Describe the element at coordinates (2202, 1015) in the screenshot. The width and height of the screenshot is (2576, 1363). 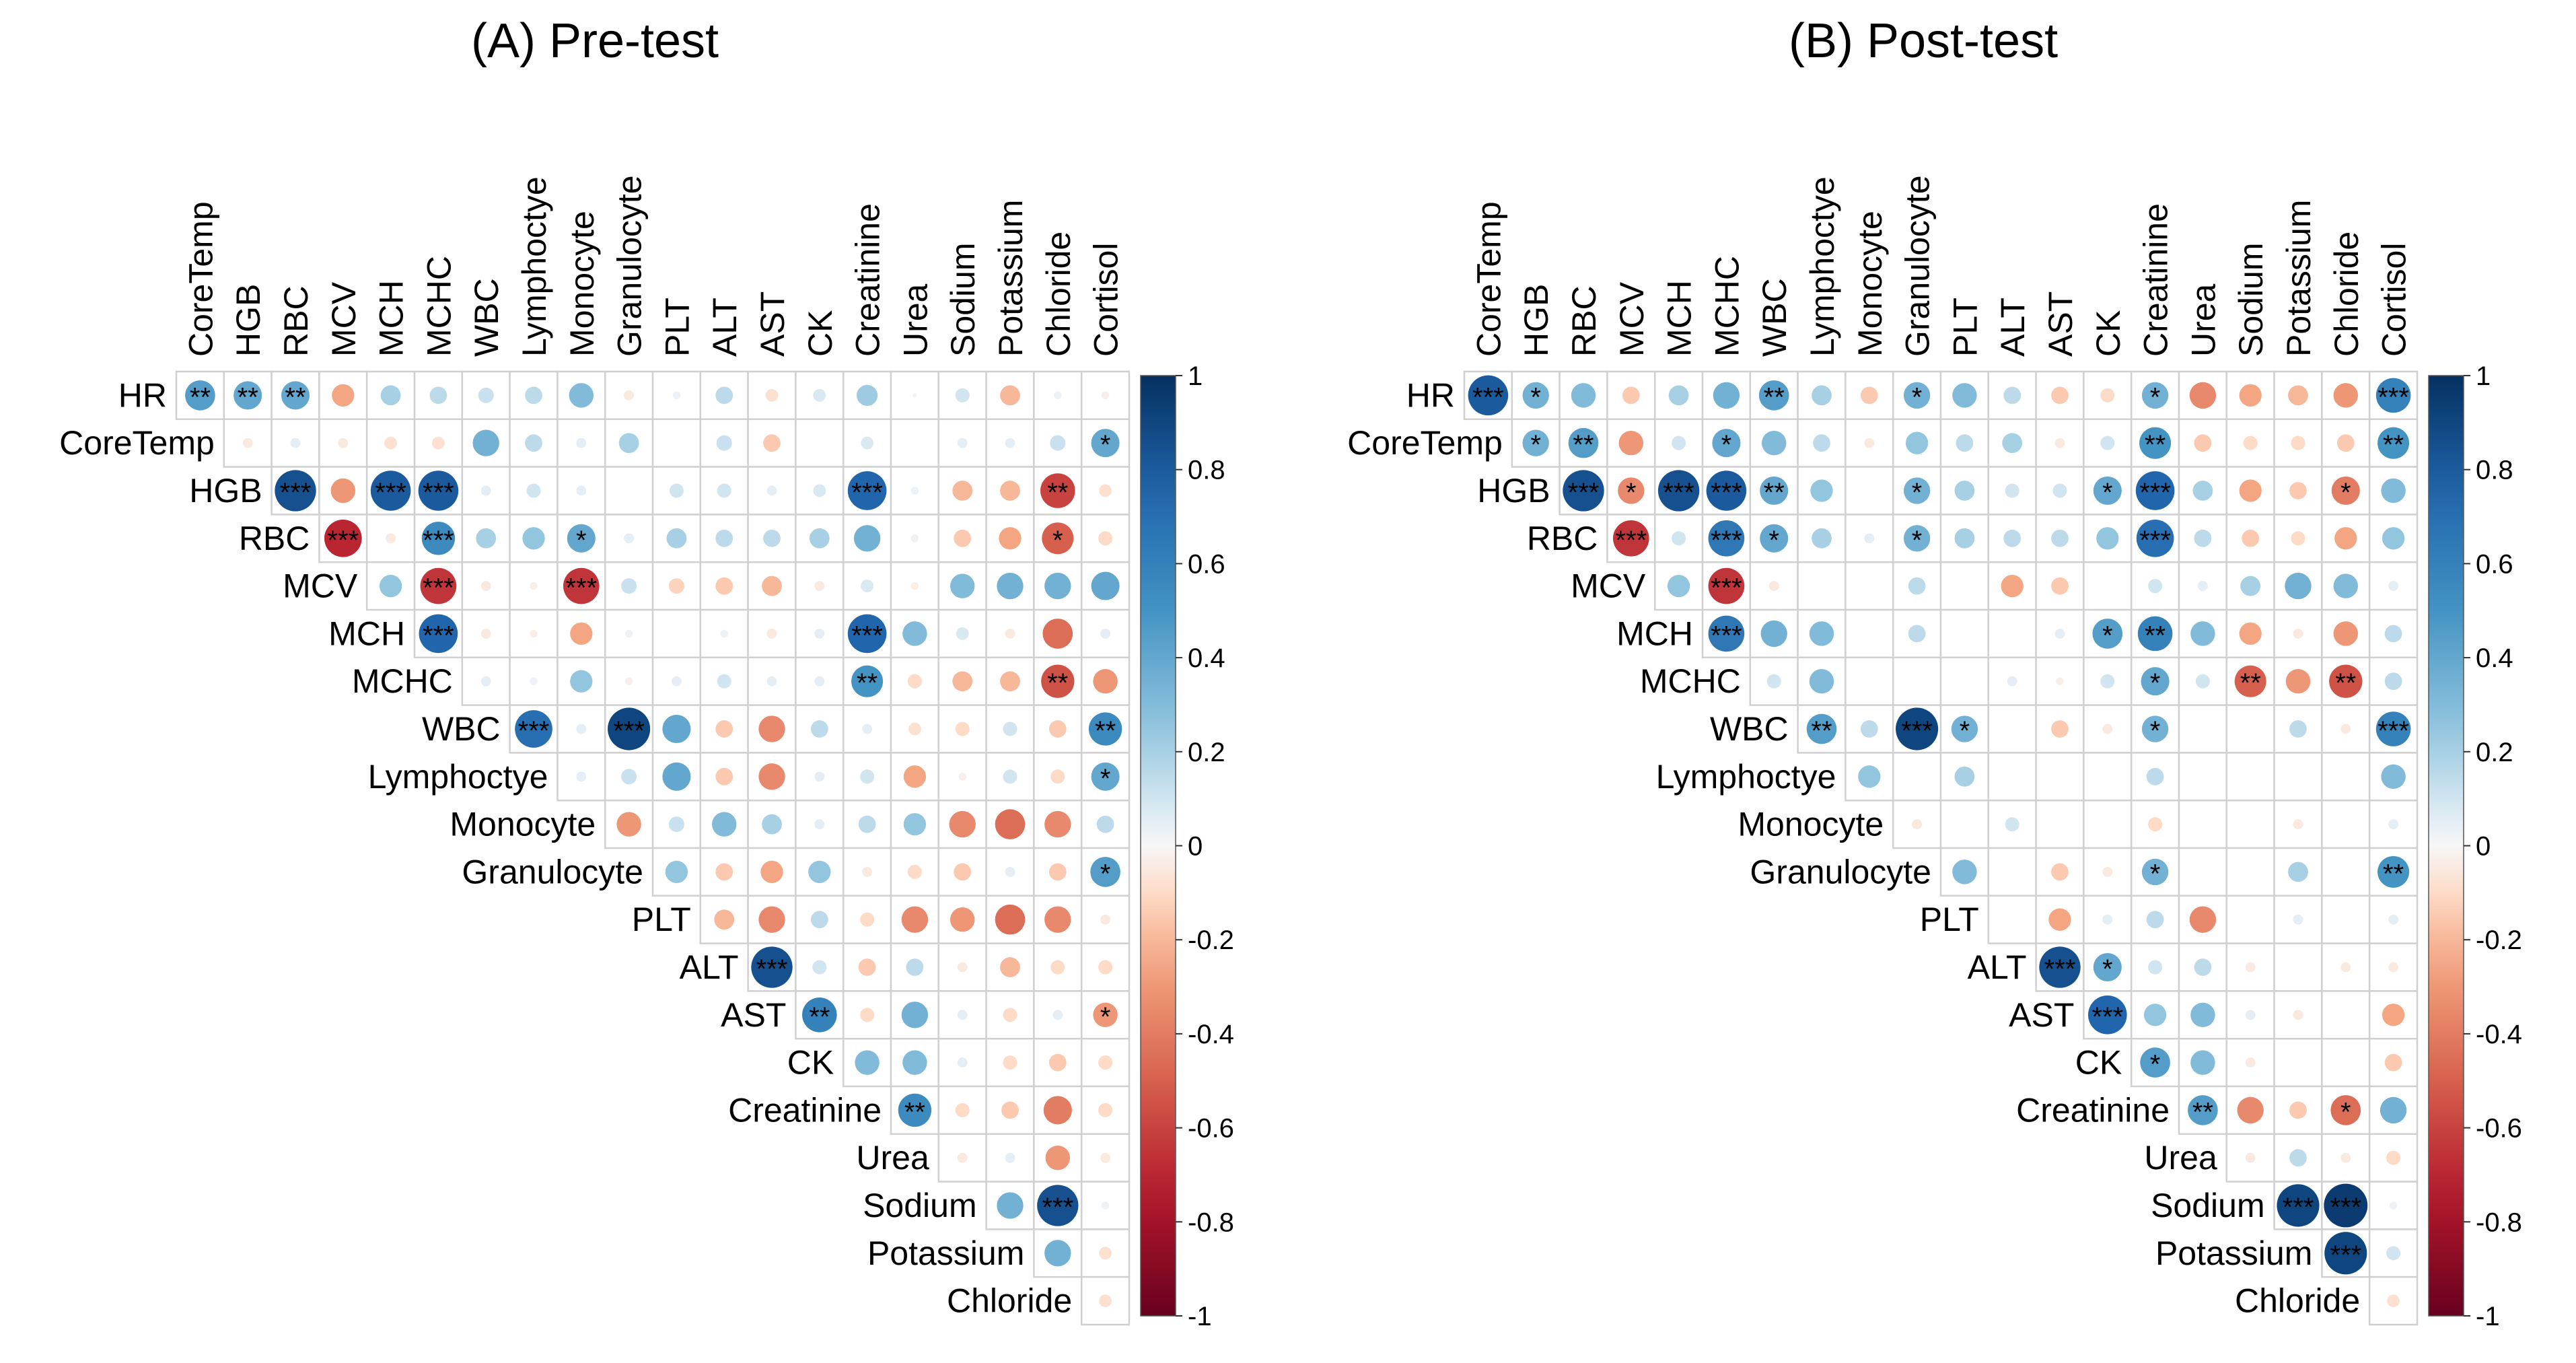
I see `corr-circle-ast-urea` at that location.